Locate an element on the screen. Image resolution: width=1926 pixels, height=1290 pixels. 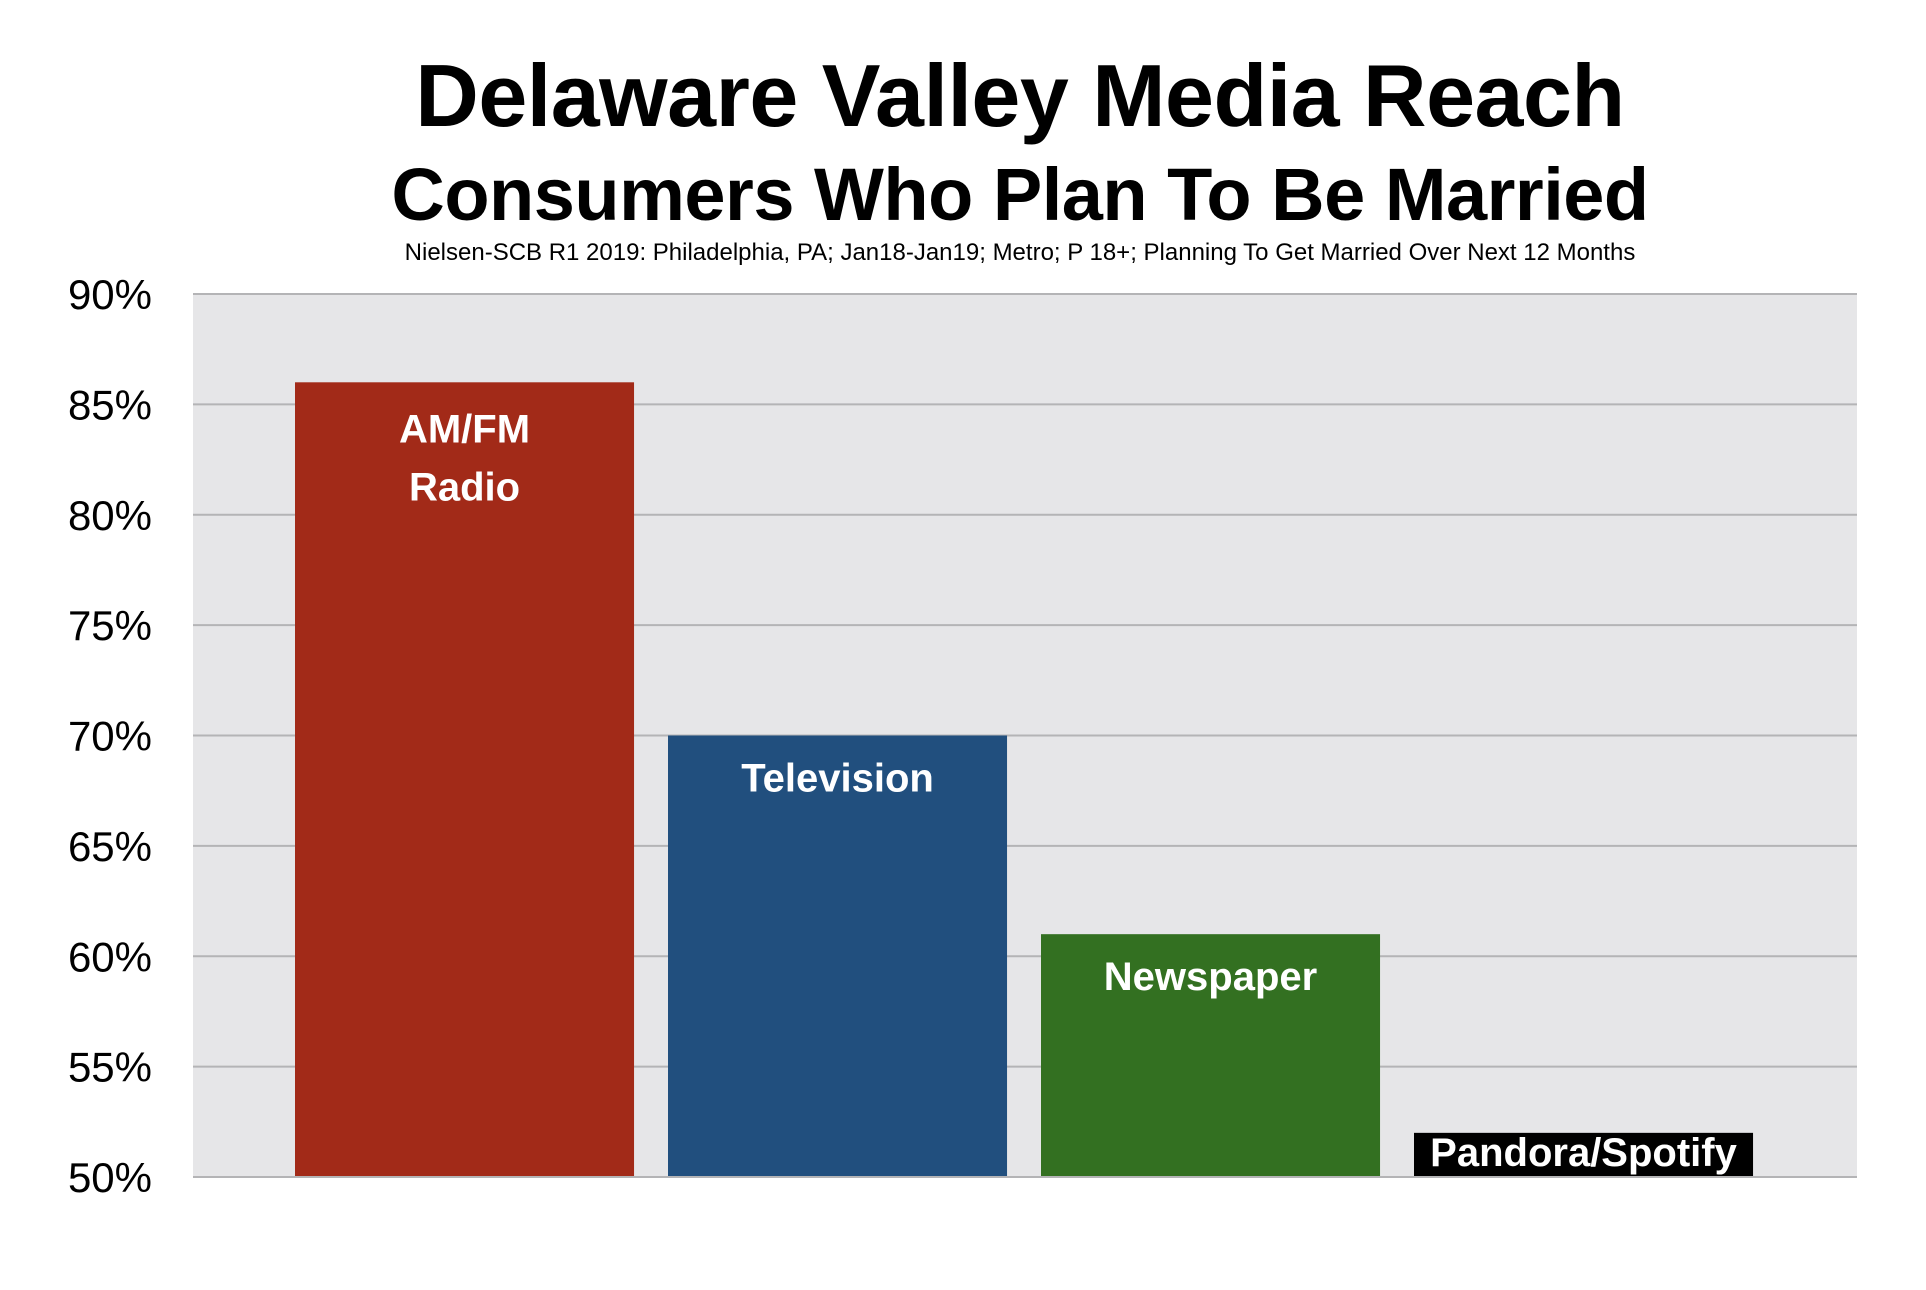
bar-newspaper is located at coordinates (1211, 1055).